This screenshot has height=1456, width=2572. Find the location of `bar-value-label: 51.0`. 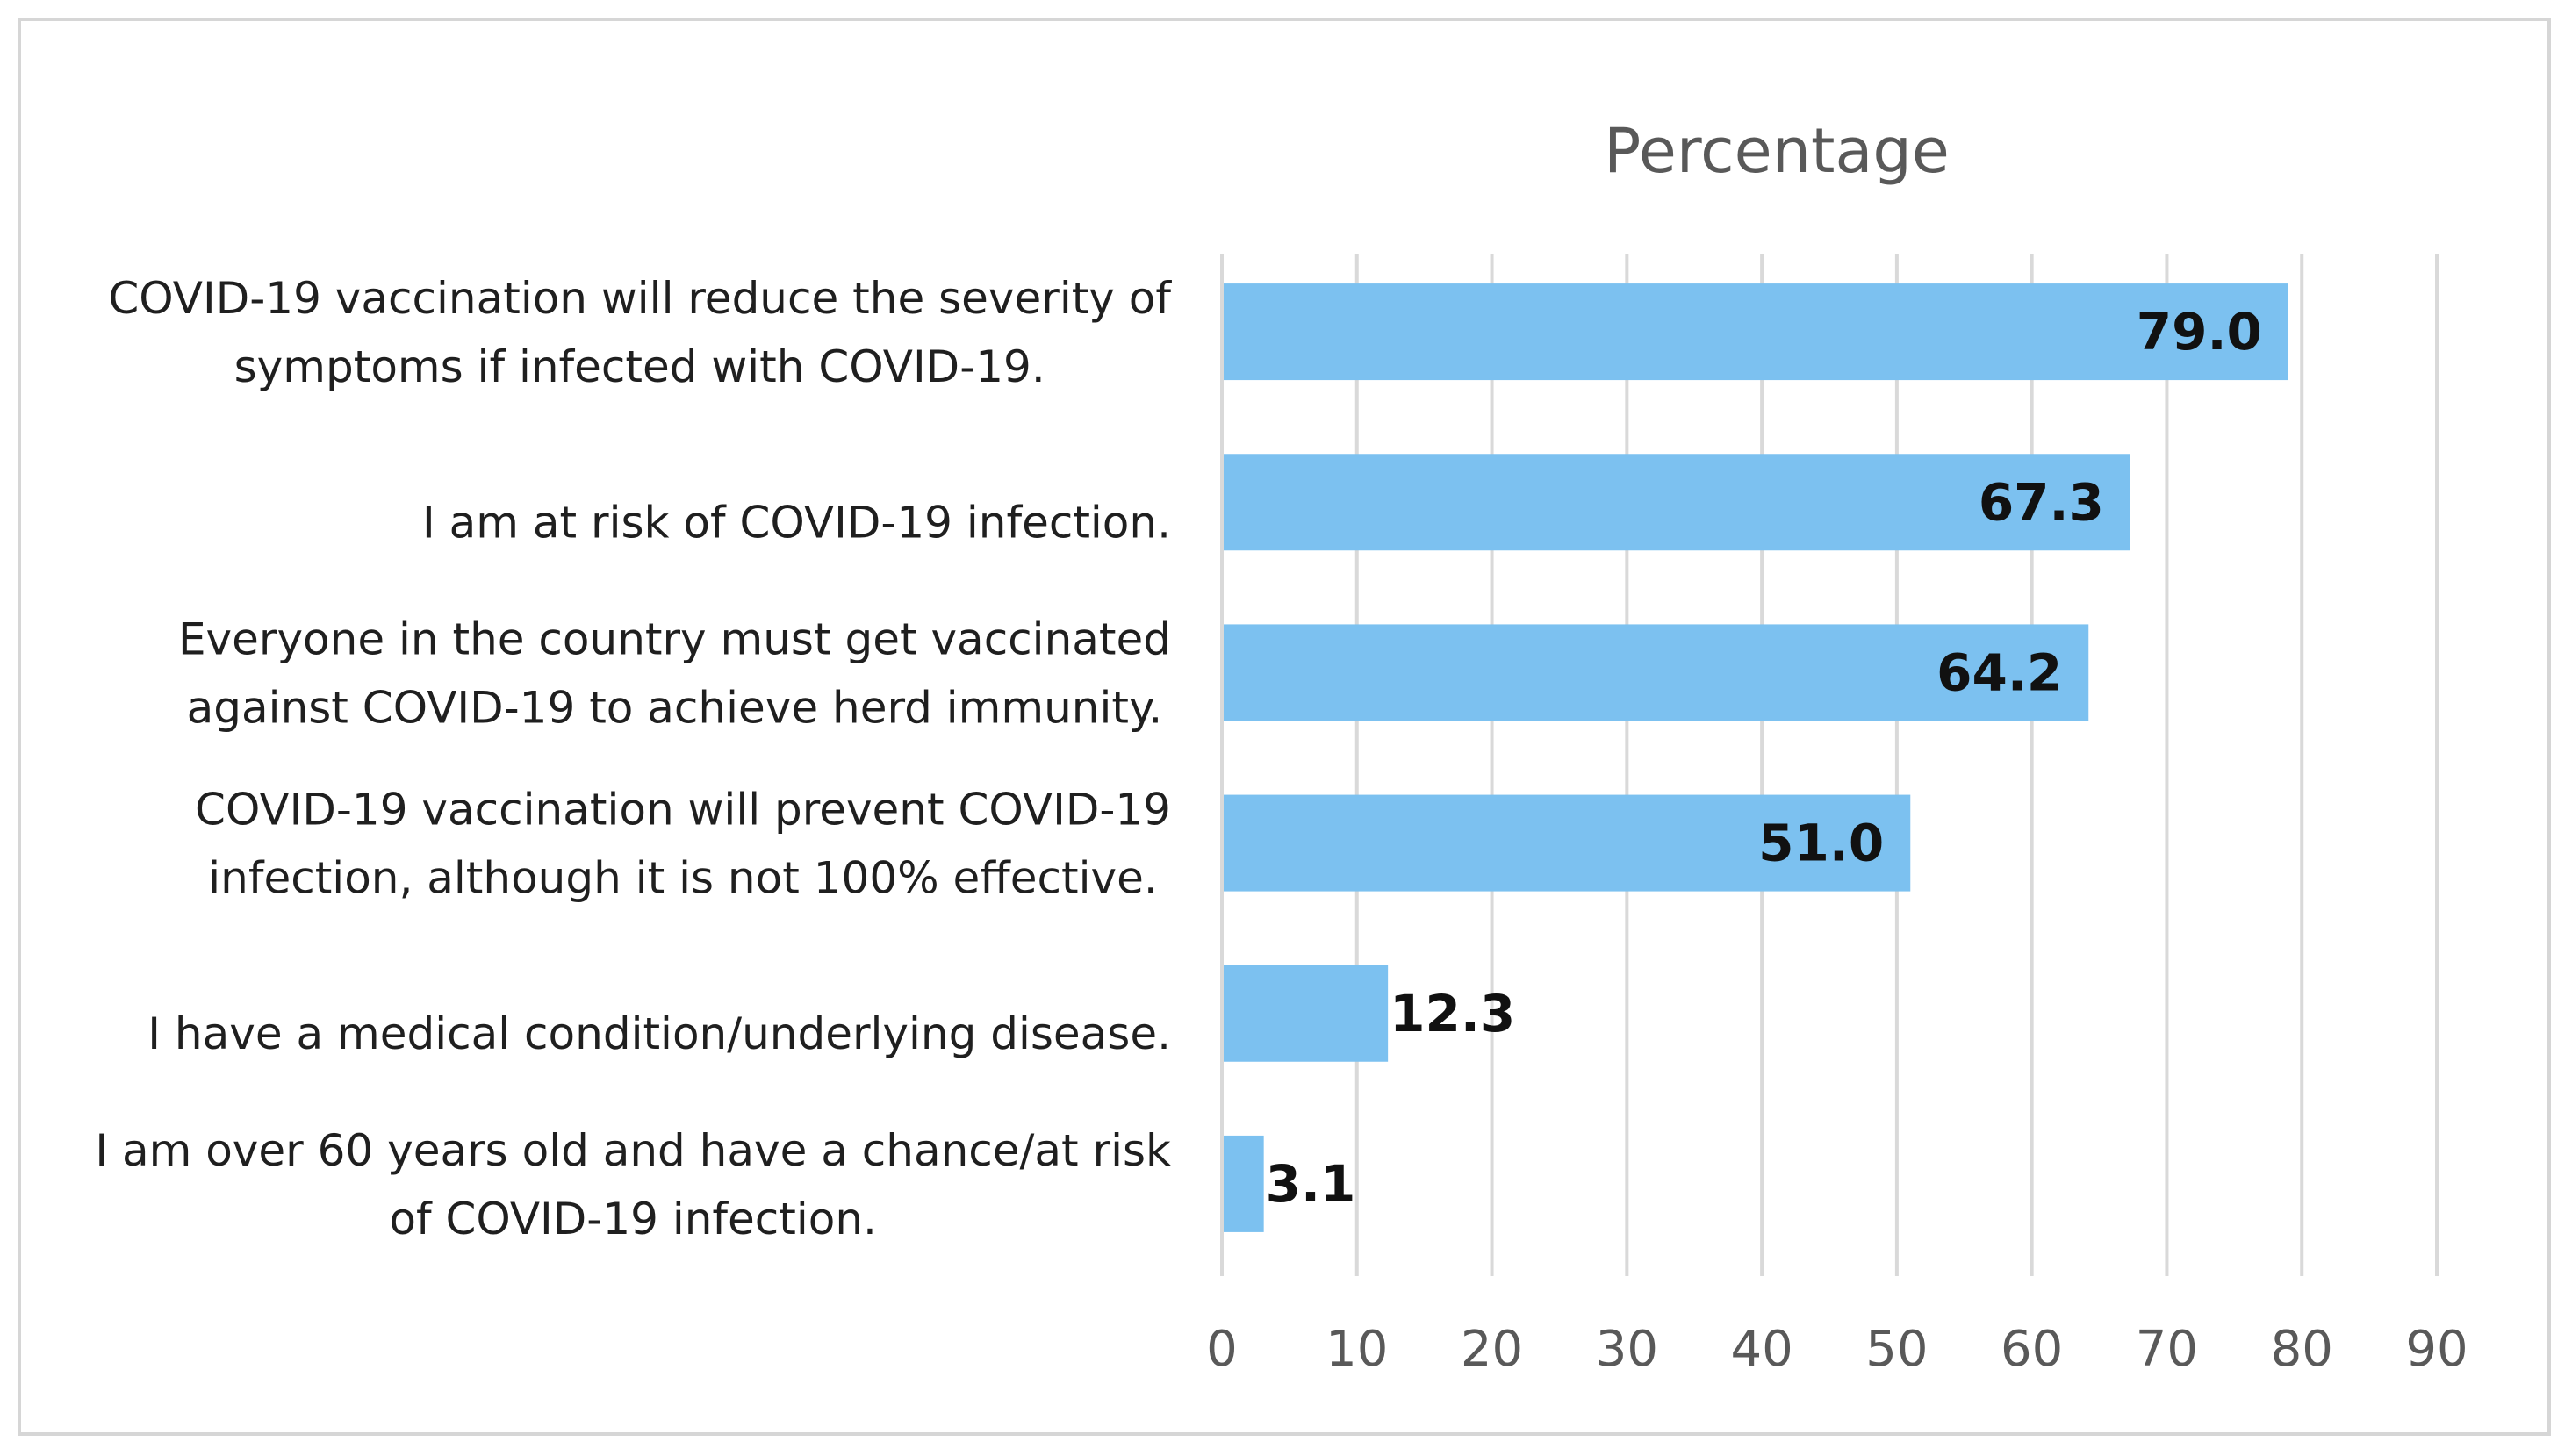

bar-value-label: 51.0 is located at coordinates (1821, 843).